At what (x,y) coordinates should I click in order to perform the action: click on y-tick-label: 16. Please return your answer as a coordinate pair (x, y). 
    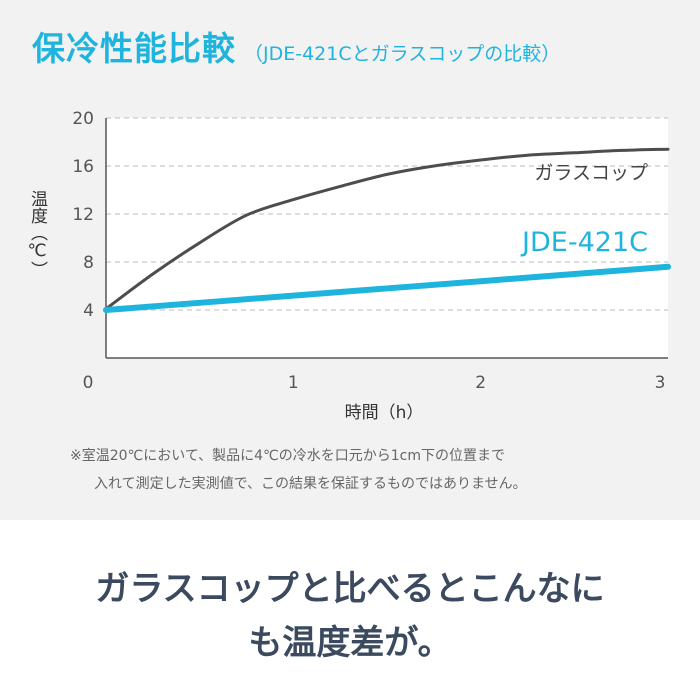
    Looking at the image, I should click on (83, 167).